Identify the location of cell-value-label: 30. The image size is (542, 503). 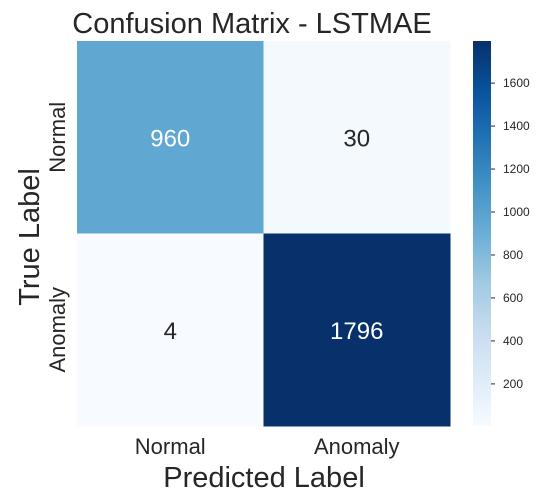
(356, 138).